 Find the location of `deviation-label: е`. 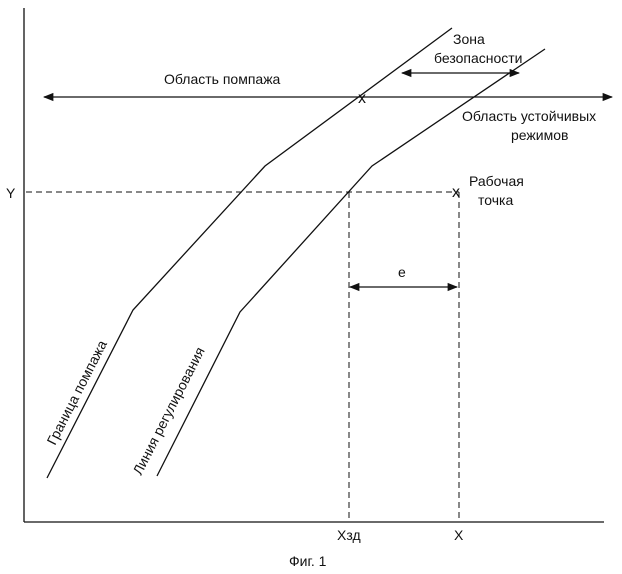

deviation-label: е is located at coordinates (402, 272).